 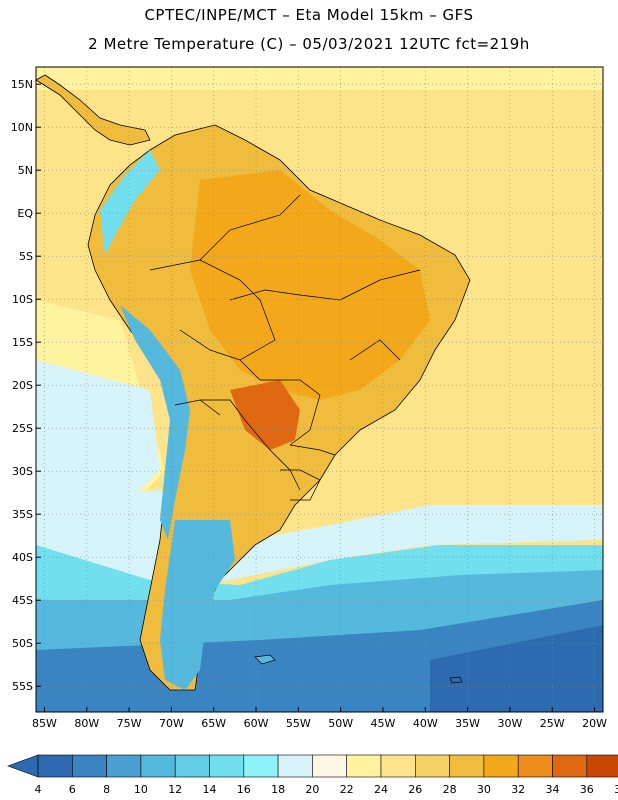 I want to click on colorbar-label: 16, so click(x=244, y=789).